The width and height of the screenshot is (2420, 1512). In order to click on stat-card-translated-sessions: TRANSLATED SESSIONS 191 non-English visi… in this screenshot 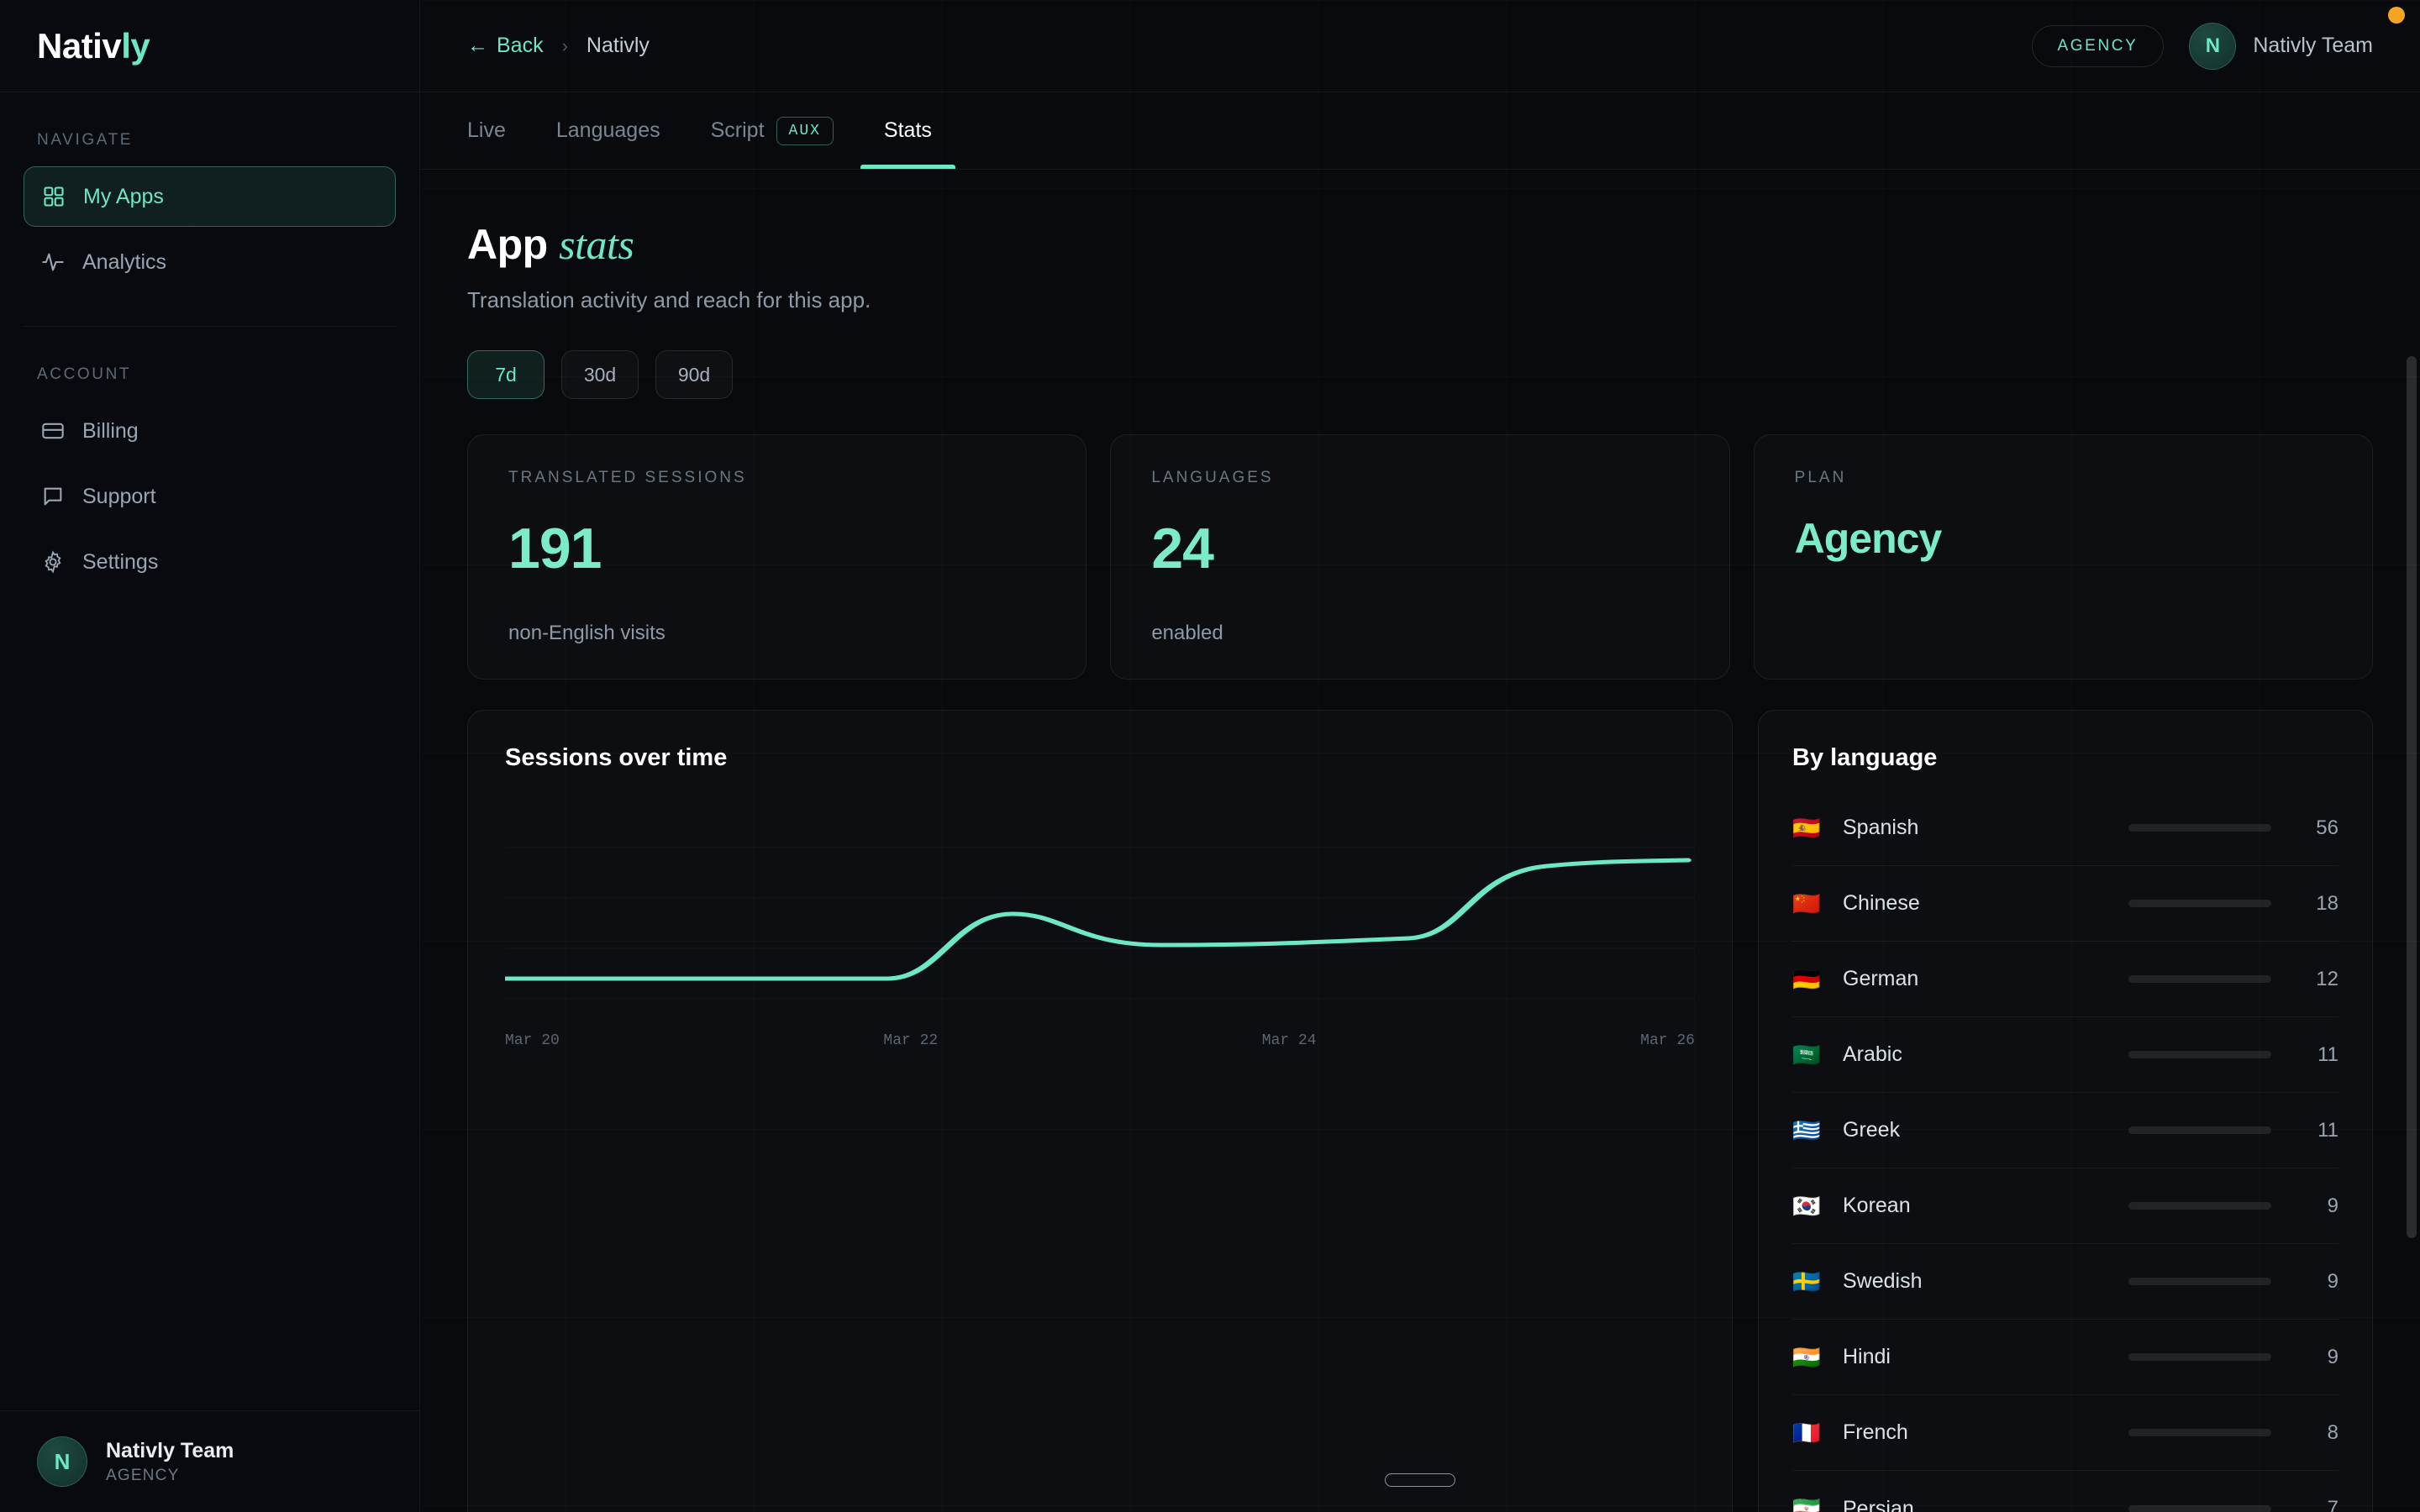, I will do `click(777, 557)`.